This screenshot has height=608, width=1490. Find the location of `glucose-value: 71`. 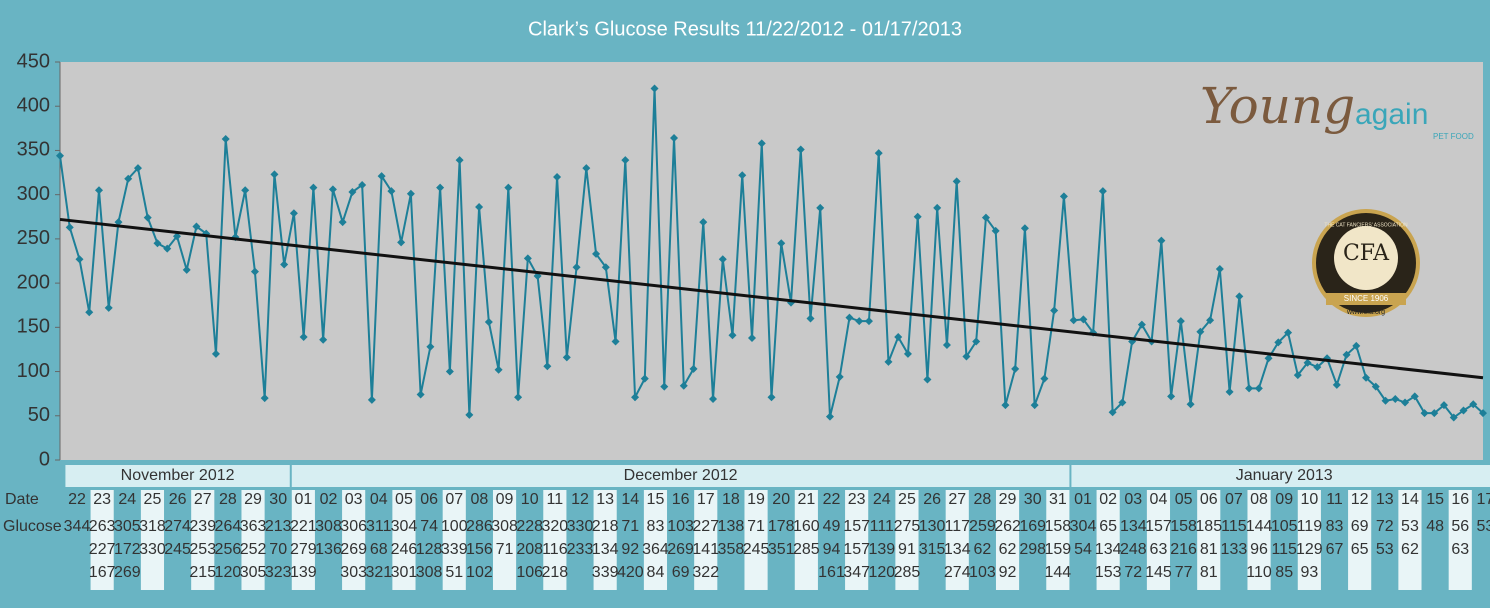

glucose-value: 71 is located at coordinates (630, 526).